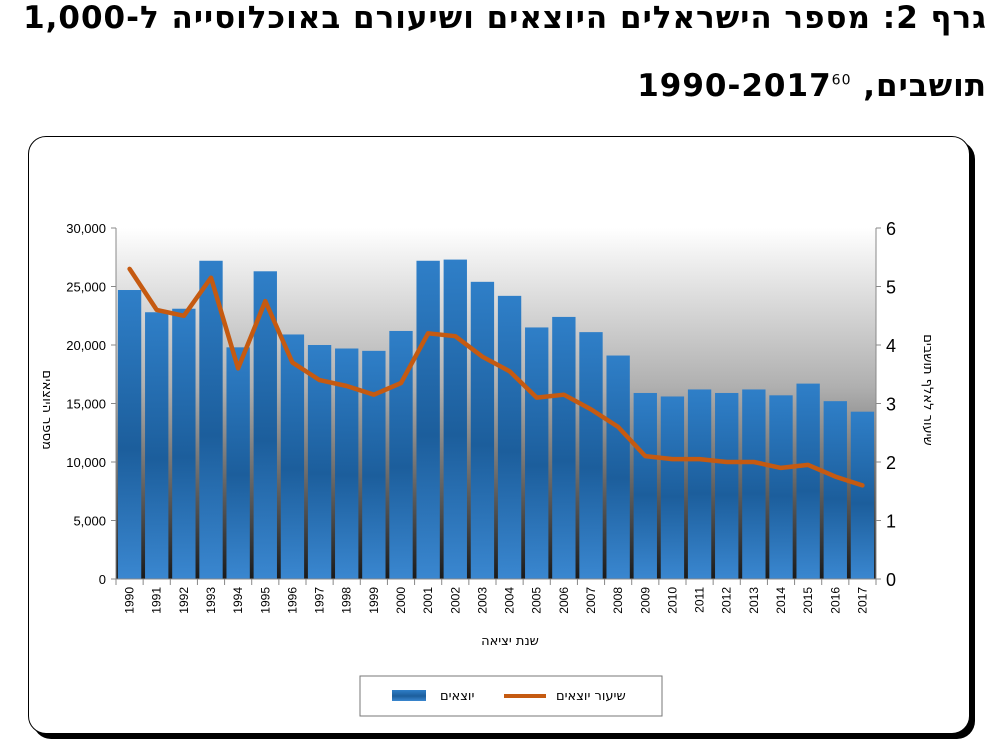 The image size is (999, 750). Describe the element at coordinates (211, 419) in the screenshot. I see `bar-1993` at that location.